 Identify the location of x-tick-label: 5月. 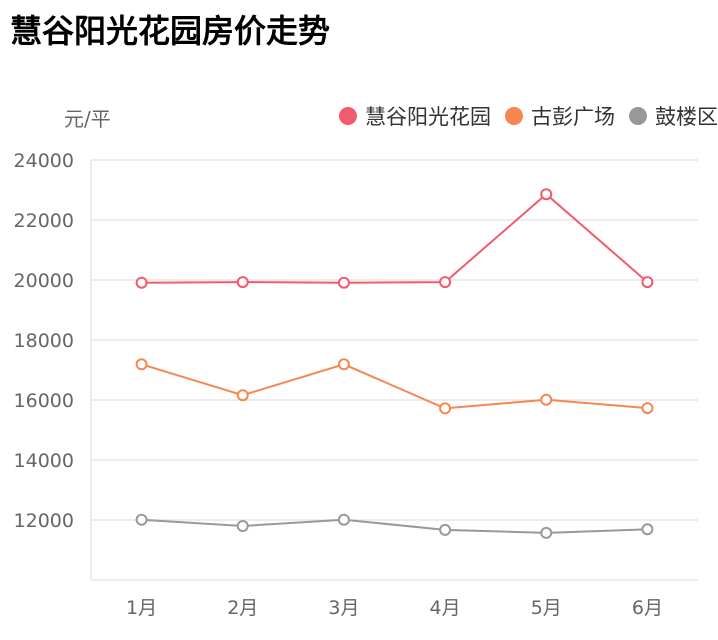
(546, 608).